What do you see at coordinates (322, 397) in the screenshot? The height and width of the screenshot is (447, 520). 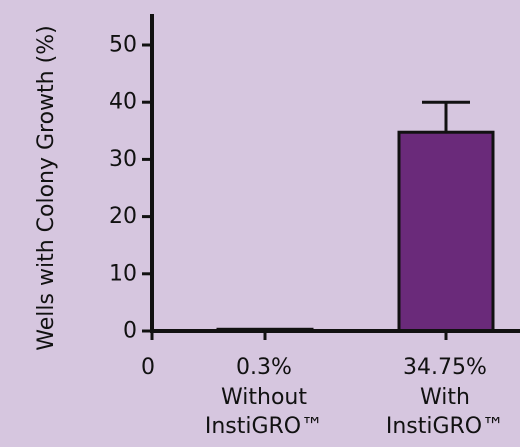 I see `x-labels-layer: 0 0.3% Without InstiGRO™ 34.75% With InstiGRO™` at bounding box center [322, 397].